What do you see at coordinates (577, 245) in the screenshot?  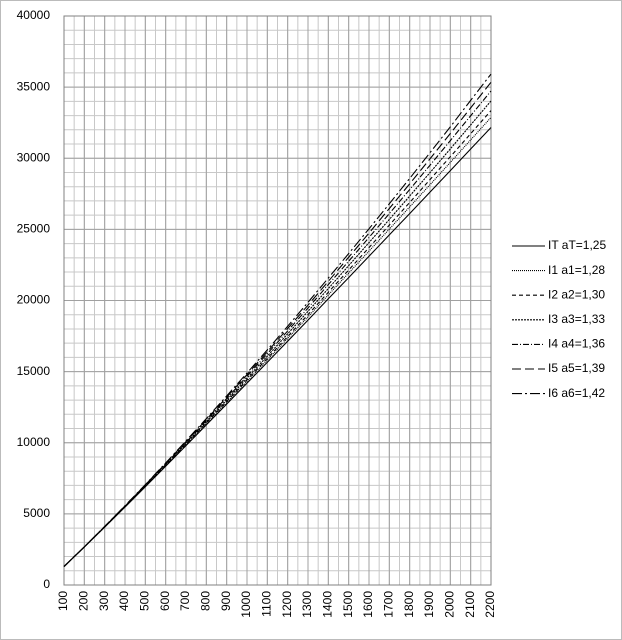 I see `legend-label: IT aT=1,25` at bounding box center [577, 245].